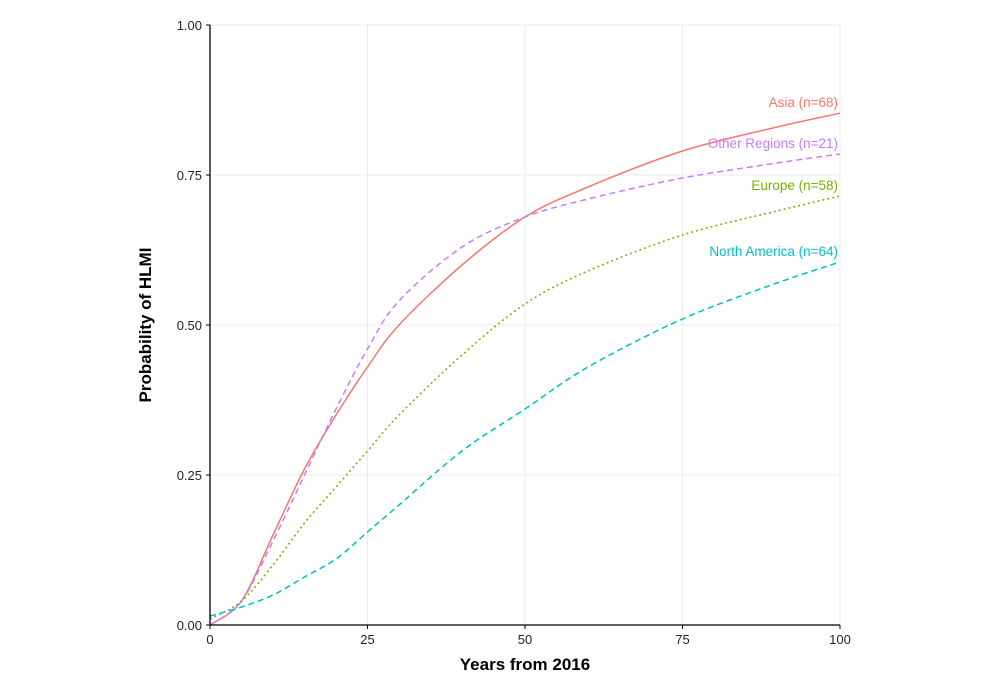  Describe the element at coordinates (794, 185) in the screenshot. I see `series-label-europe: Europe (n=58)` at that location.